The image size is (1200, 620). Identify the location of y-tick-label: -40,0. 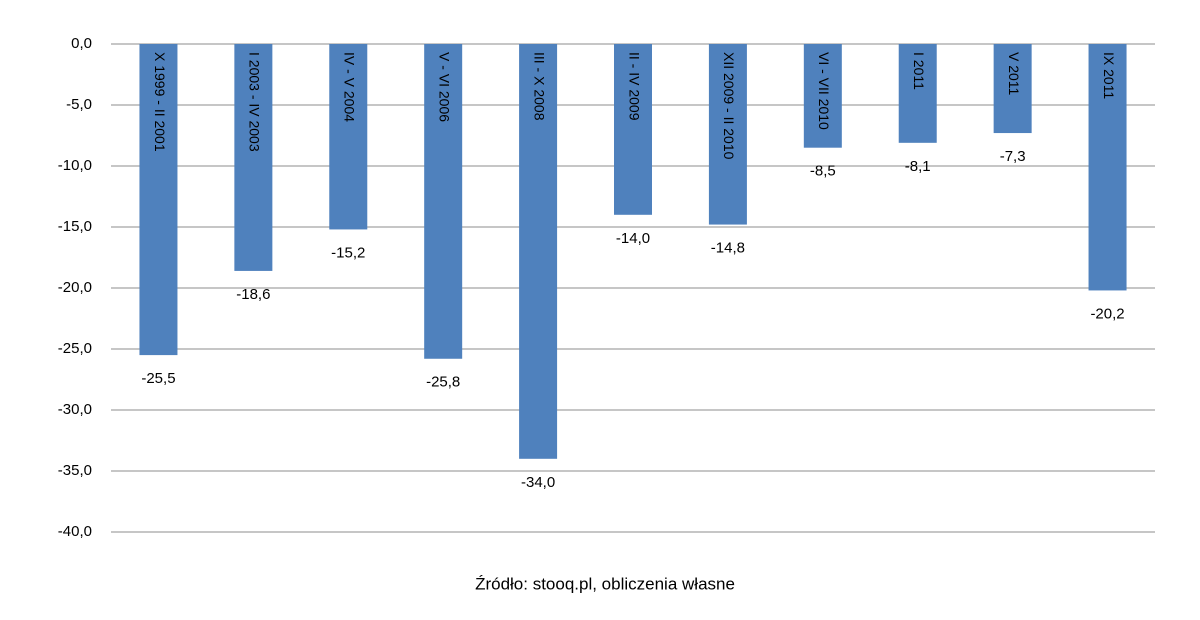
(75, 531).